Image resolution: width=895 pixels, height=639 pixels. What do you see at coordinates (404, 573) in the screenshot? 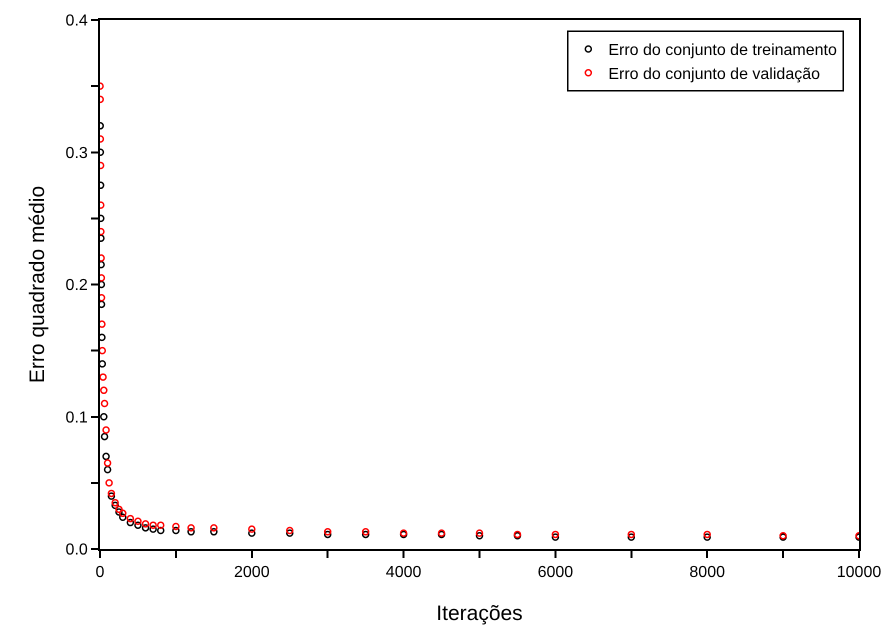
I see `x-tick-label: 4000` at bounding box center [404, 573].